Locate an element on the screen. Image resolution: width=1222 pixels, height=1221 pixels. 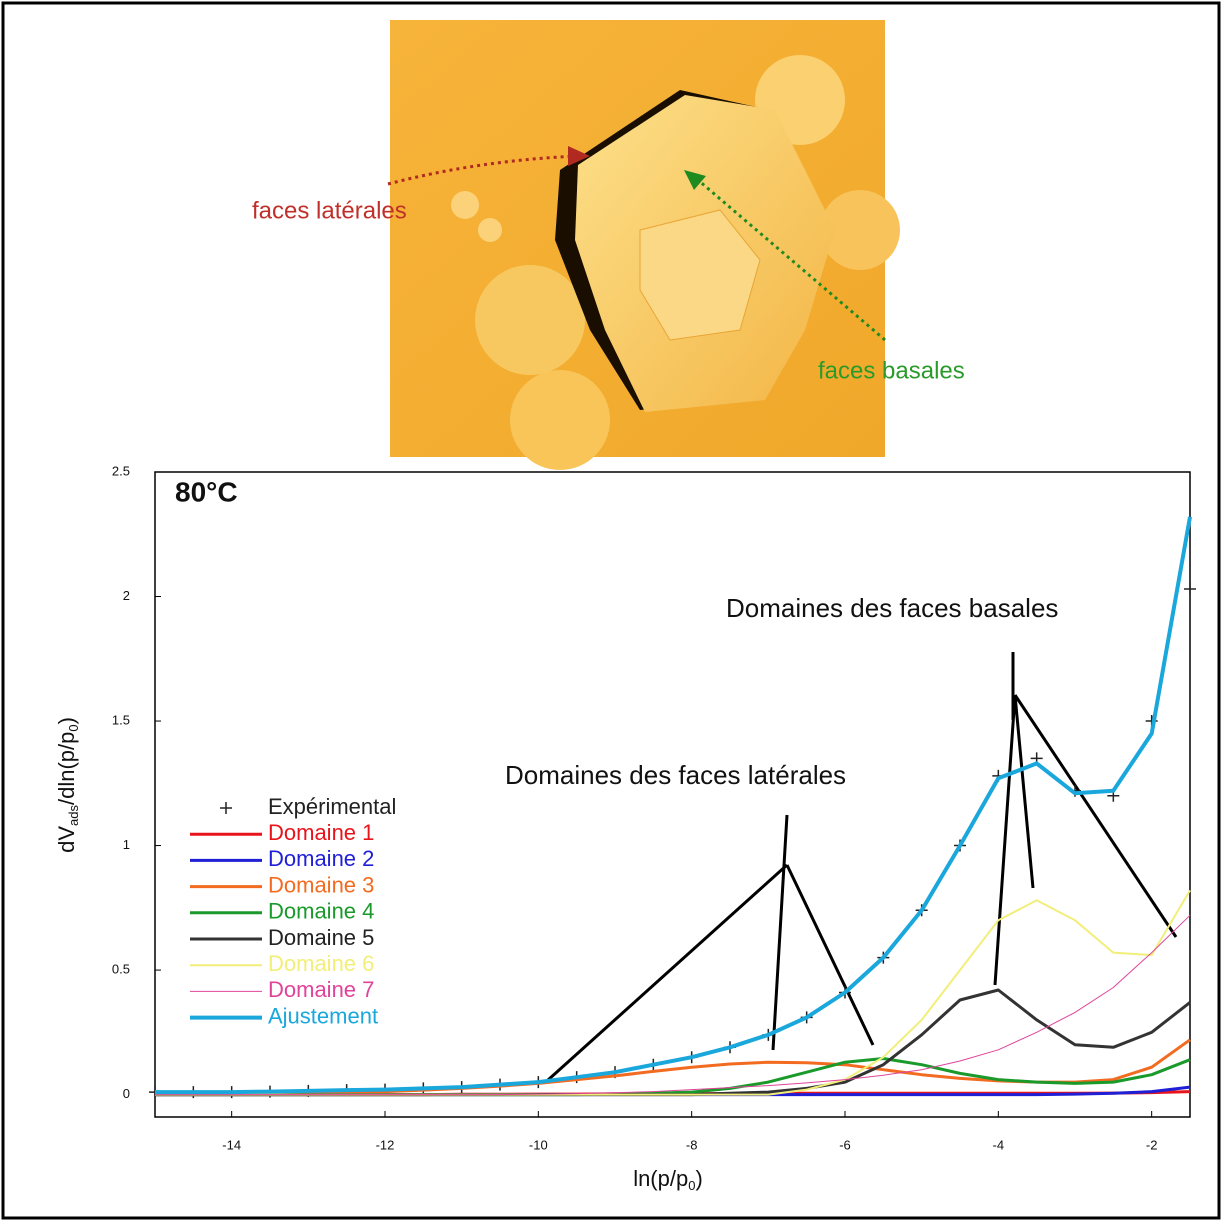
legend-label: Domaine 4 is located at coordinates (321, 911).